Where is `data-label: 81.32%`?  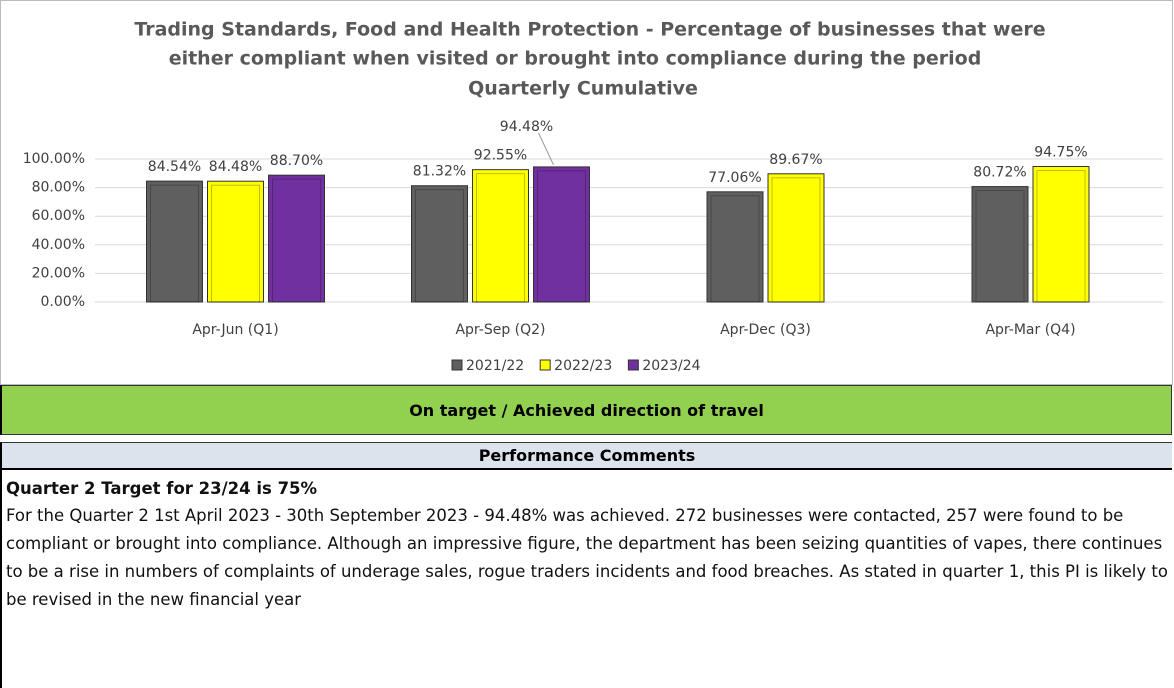
data-label: 81.32% is located at coordinates (439, 172).